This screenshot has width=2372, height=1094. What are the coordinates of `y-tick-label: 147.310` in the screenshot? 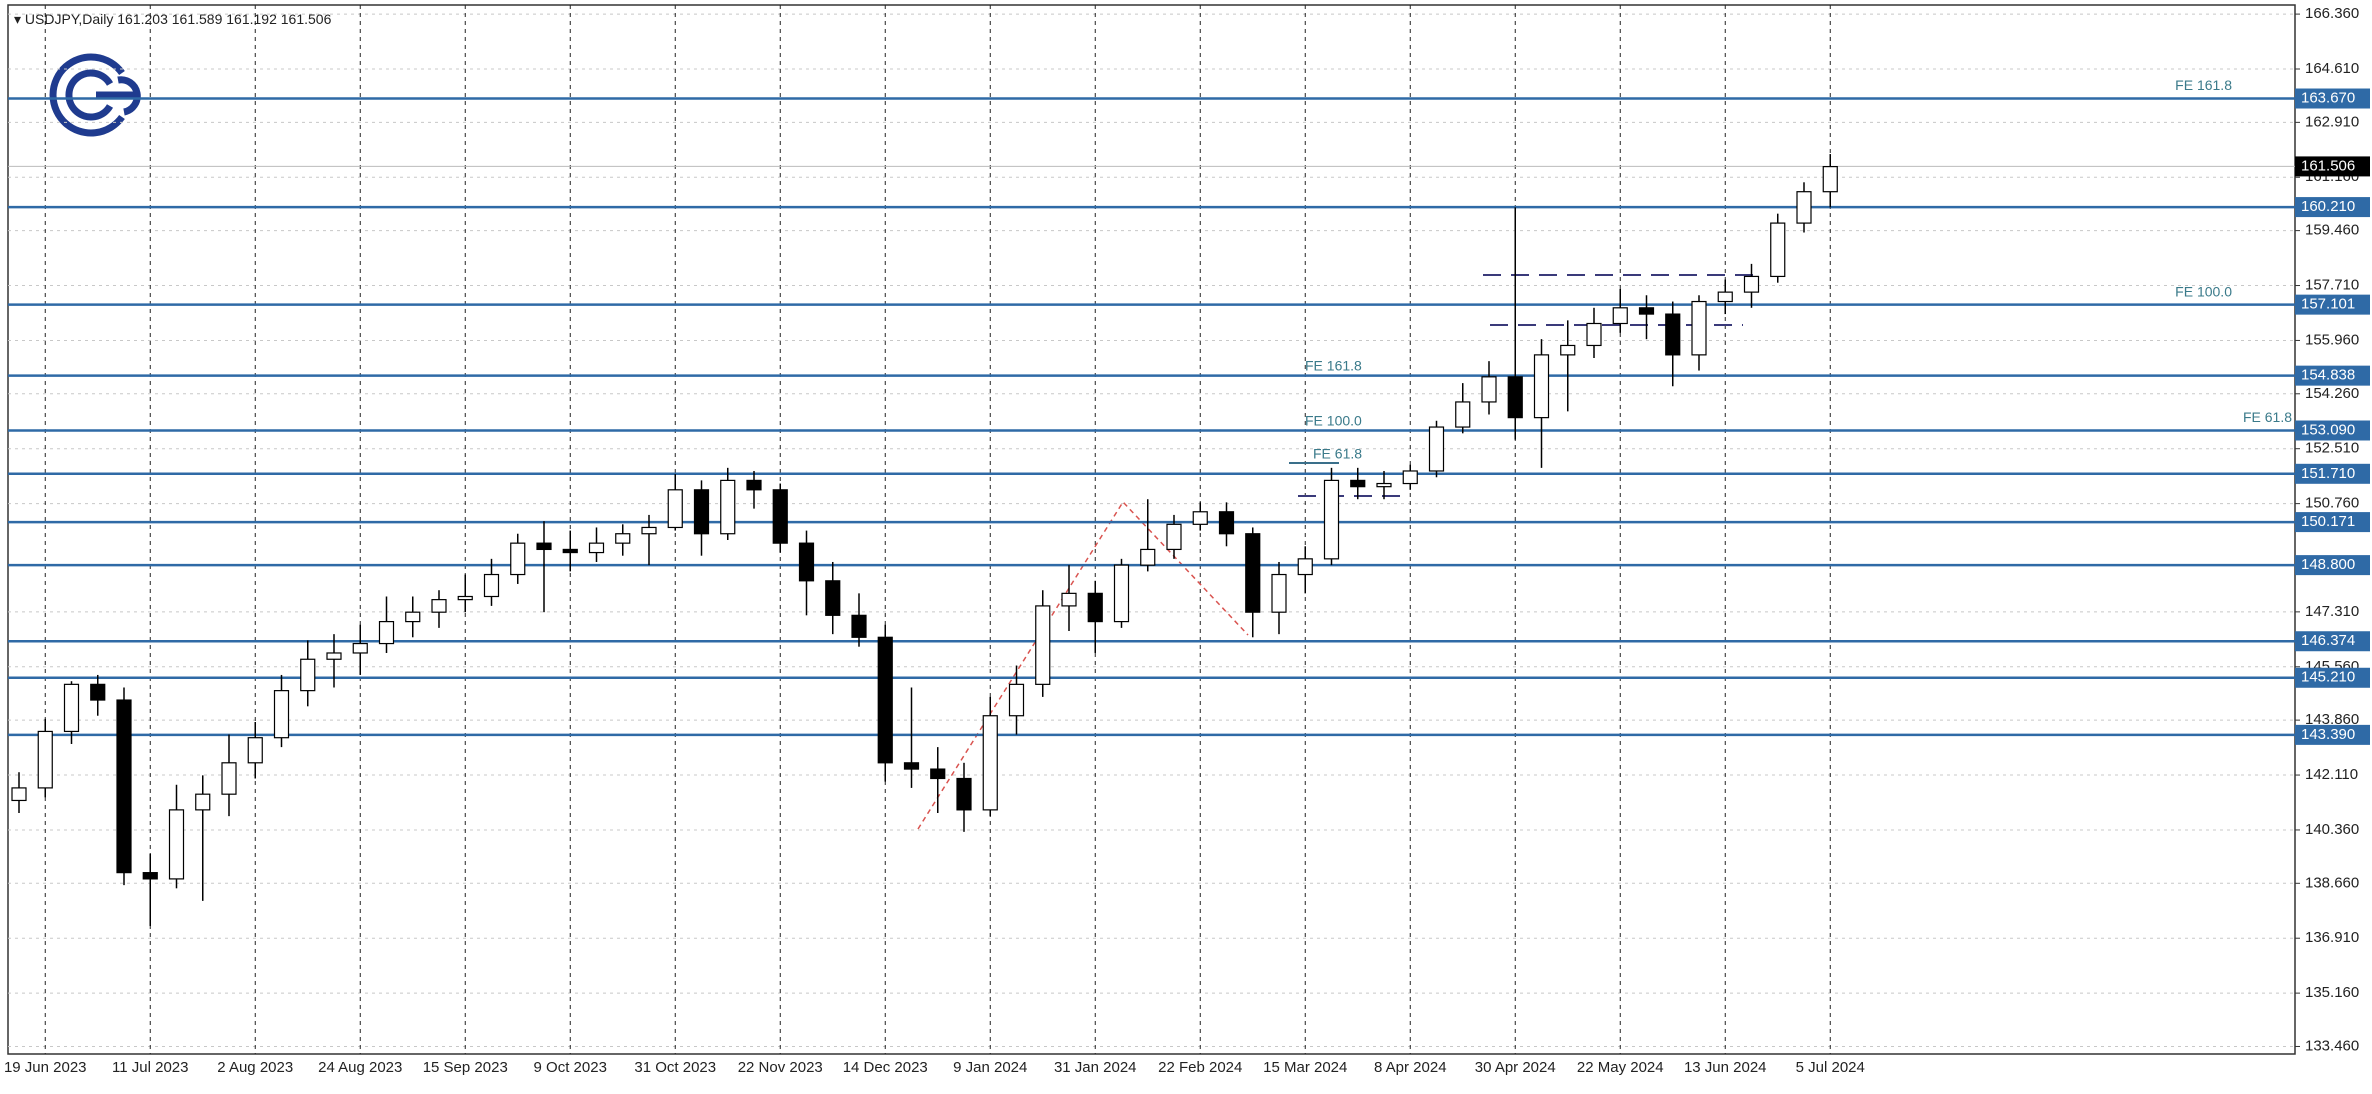 It's located at (2332, 611).